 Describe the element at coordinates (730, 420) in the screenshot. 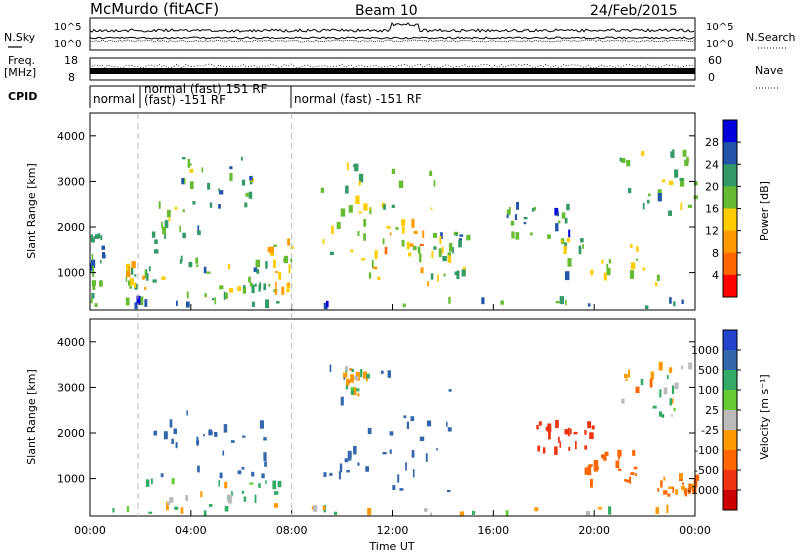

I see `colorbar-frame` at that location.